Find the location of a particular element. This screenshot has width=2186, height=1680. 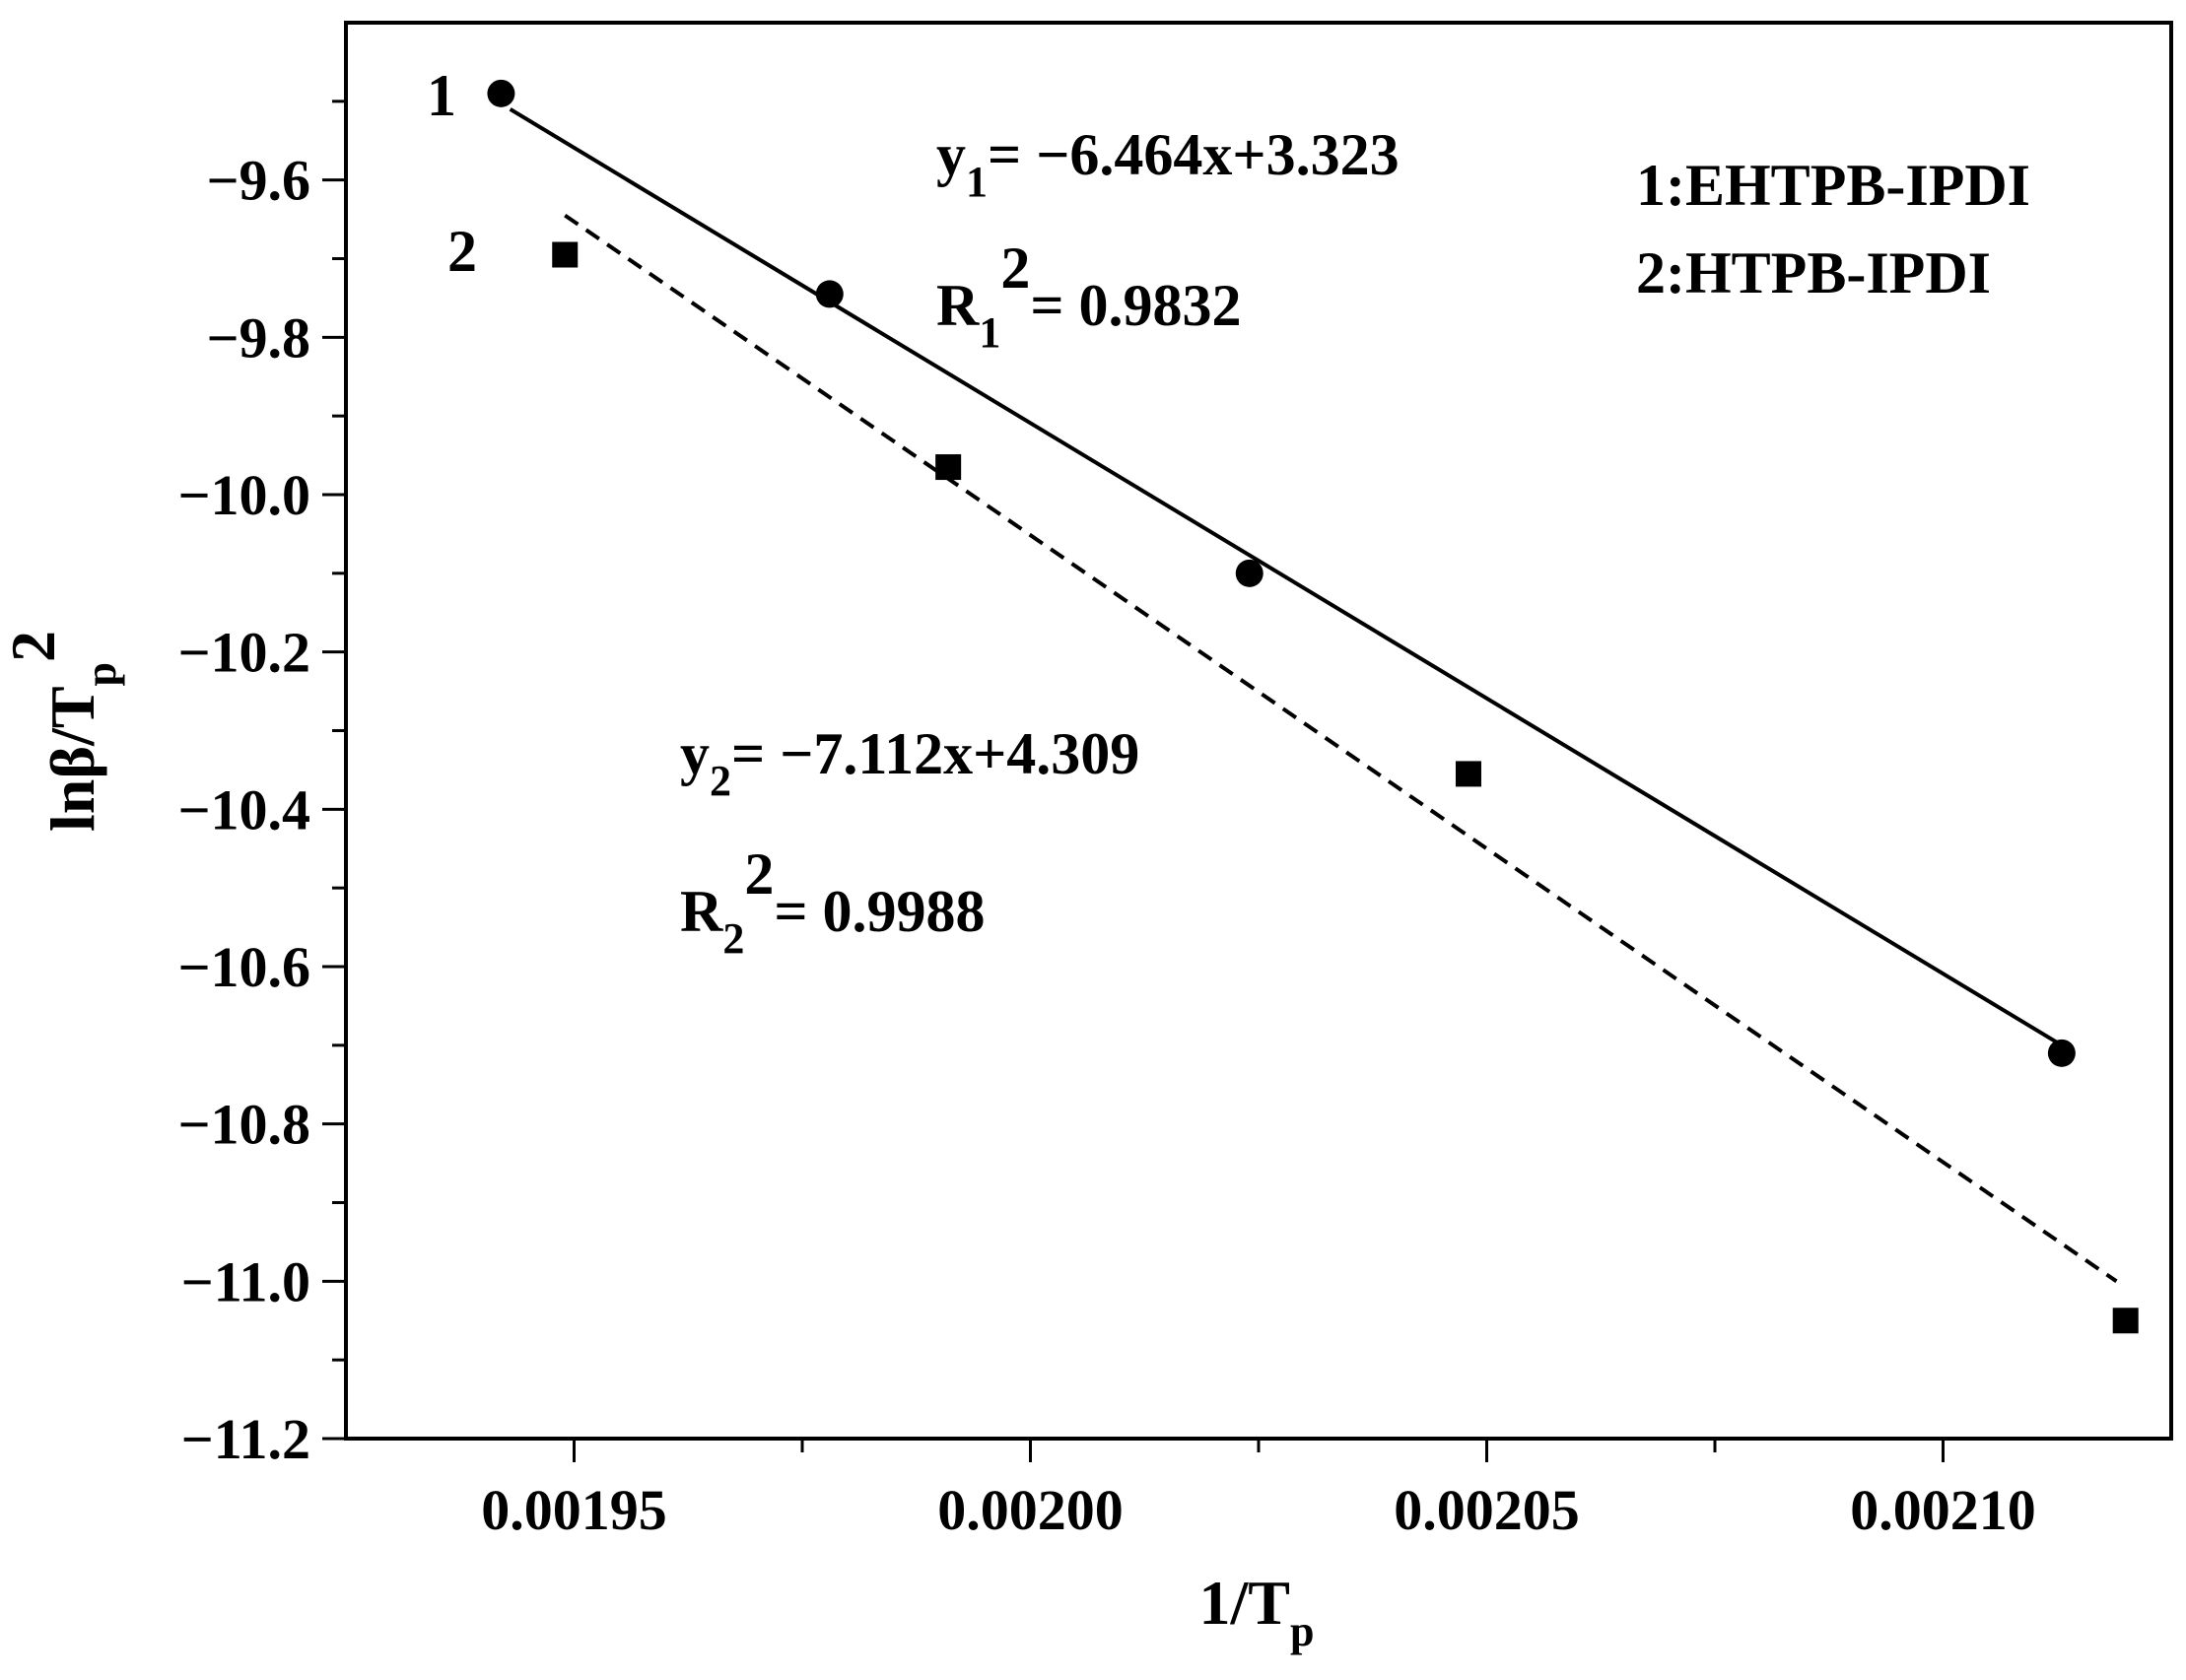

x-axis-title: 1/Tp is located at coordinates (1257, 1611).